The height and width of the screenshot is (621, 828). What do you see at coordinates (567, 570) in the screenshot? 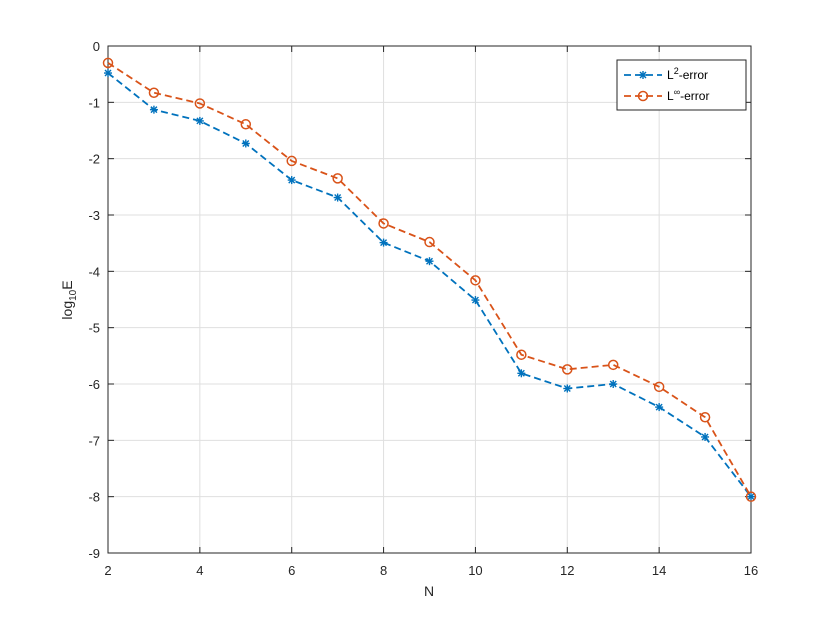
I see `x-tick-label: 12` at bounding box center [567, 570].